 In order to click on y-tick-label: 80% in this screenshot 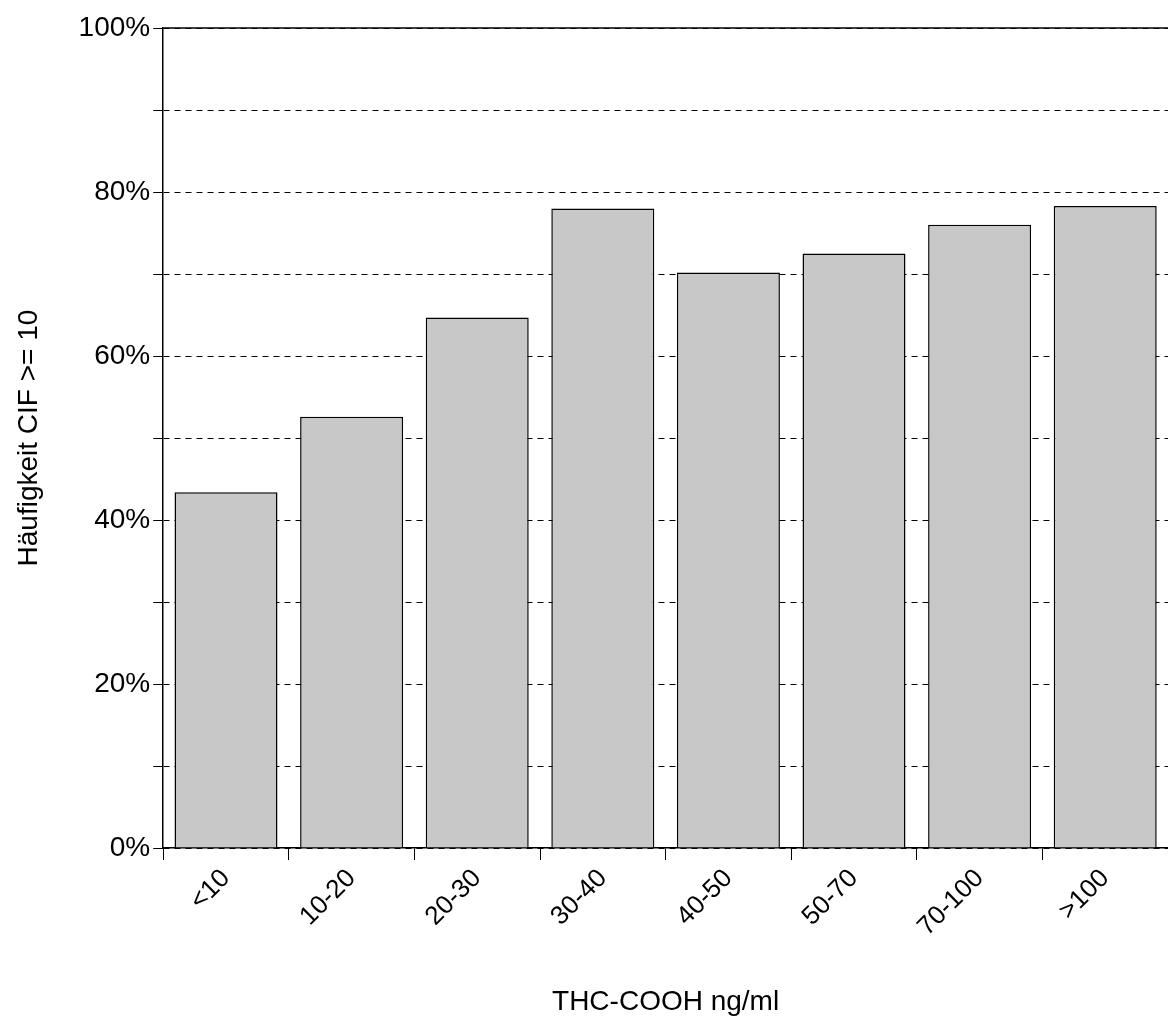, I will do `click(122, 190)`.